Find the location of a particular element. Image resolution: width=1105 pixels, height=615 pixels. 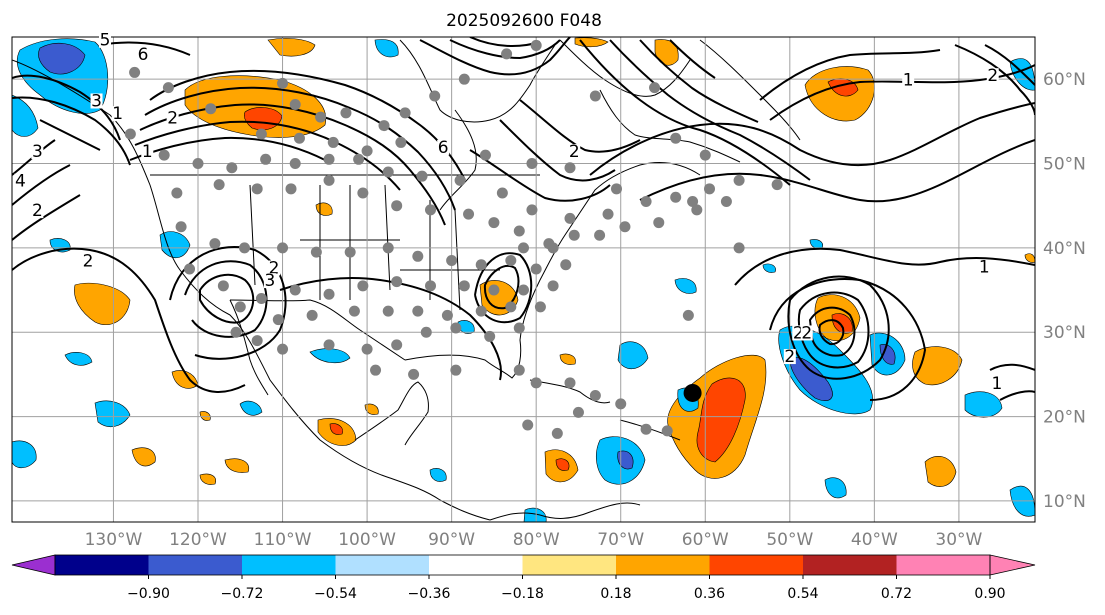

colorbar-tick-label: −0.18 is located at coordinates (522, 594).